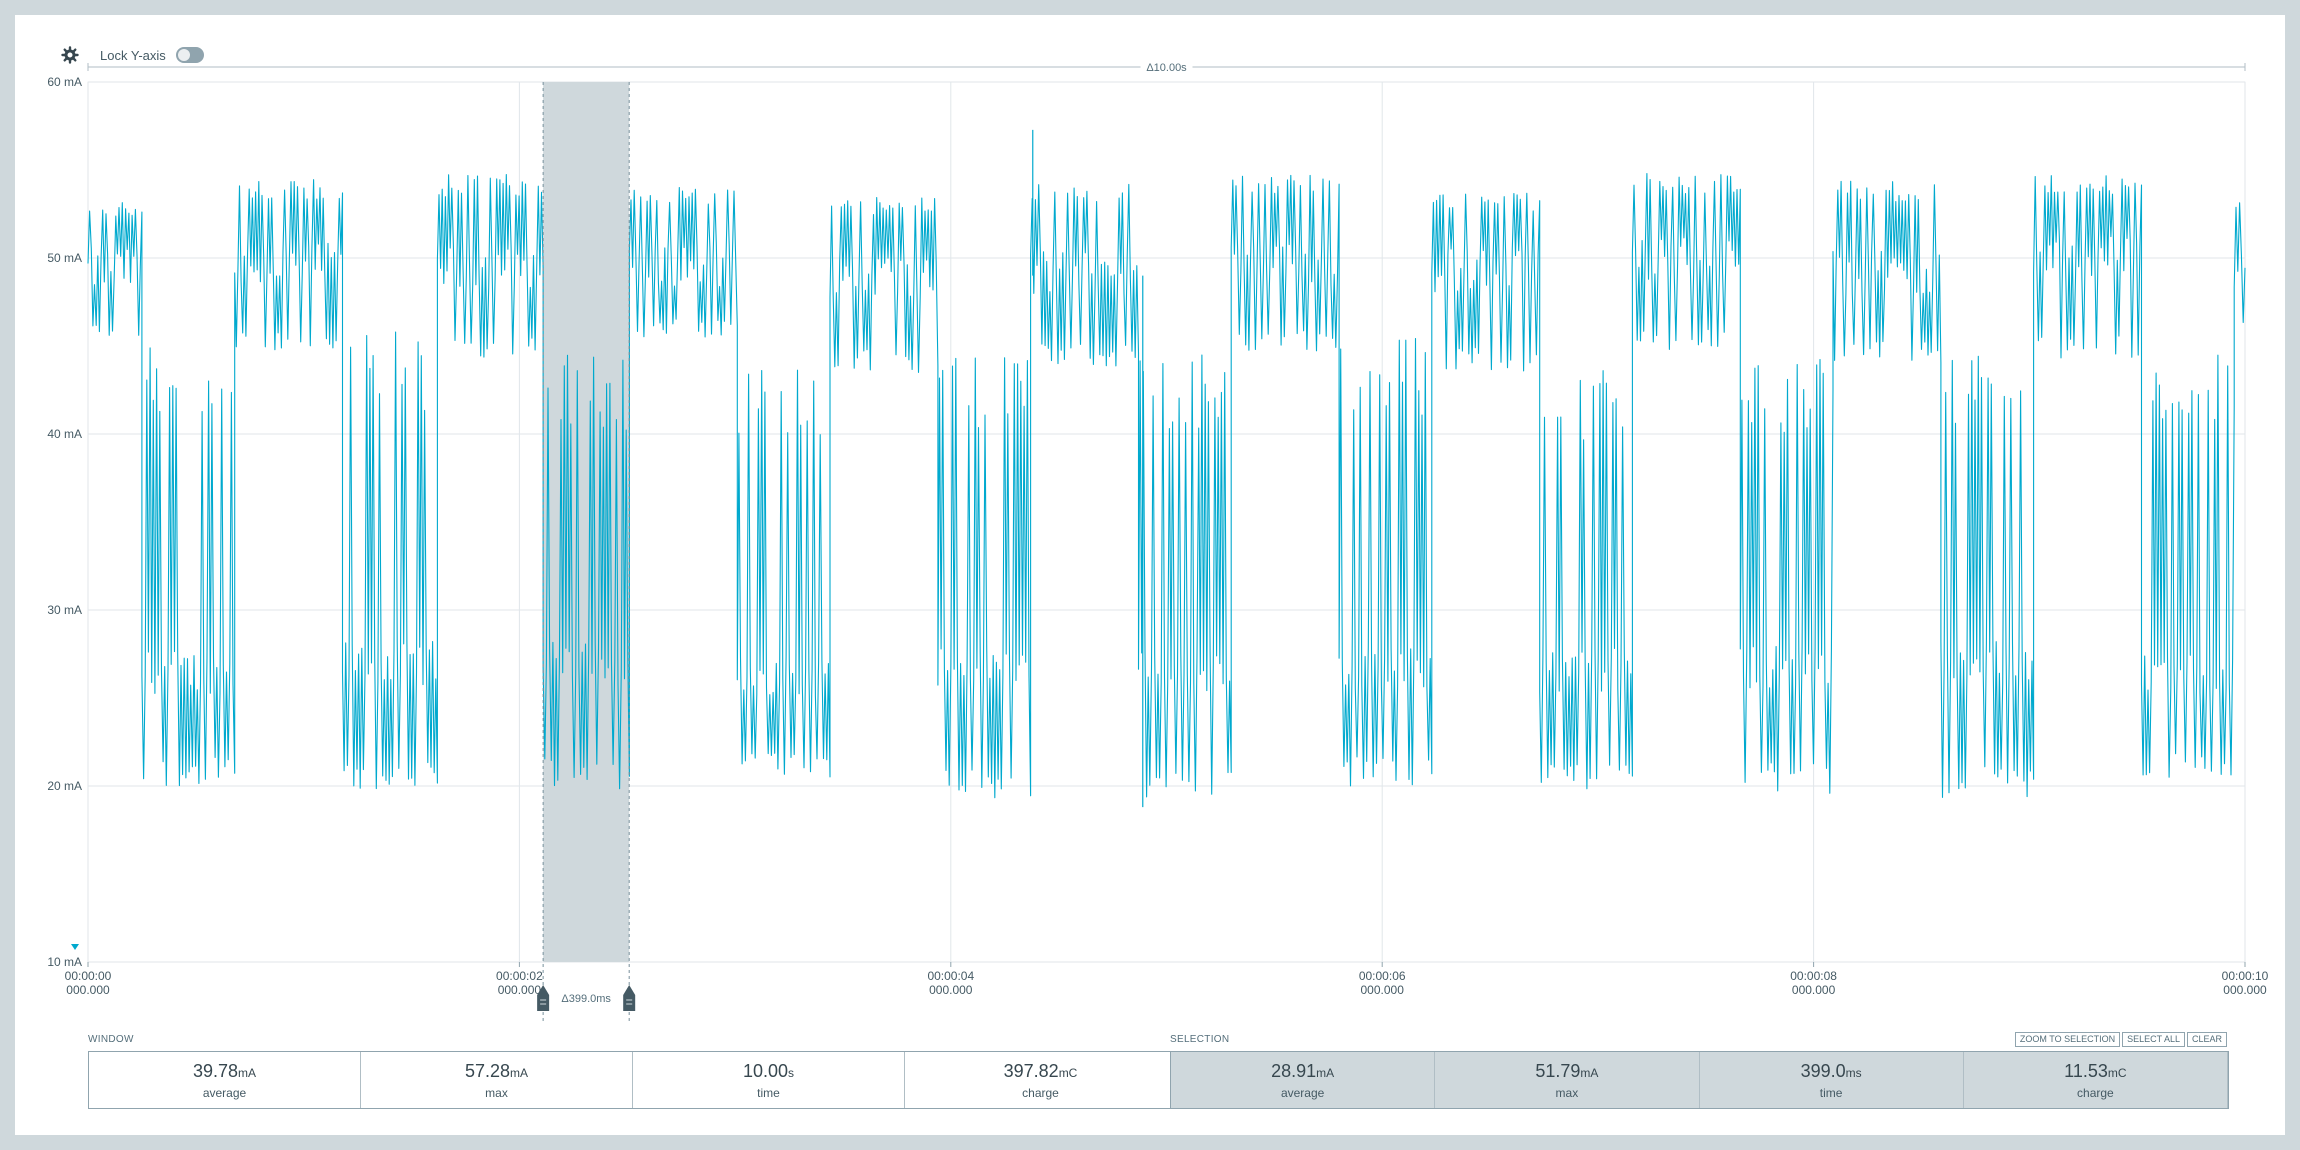 The width and height of the screenshot is (2300, 1150). What do you see at coordinates (487, 1070) in the screenshot?
I see `stat-value: 57.28` at bounding box center [487, 1070].